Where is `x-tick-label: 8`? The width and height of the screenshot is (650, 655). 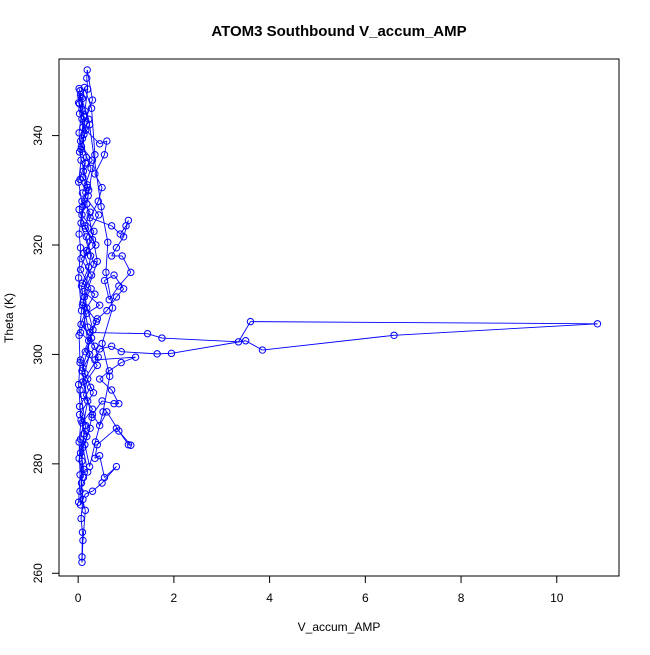
x-tick-label: 8 is located at coordinates (461, 598).